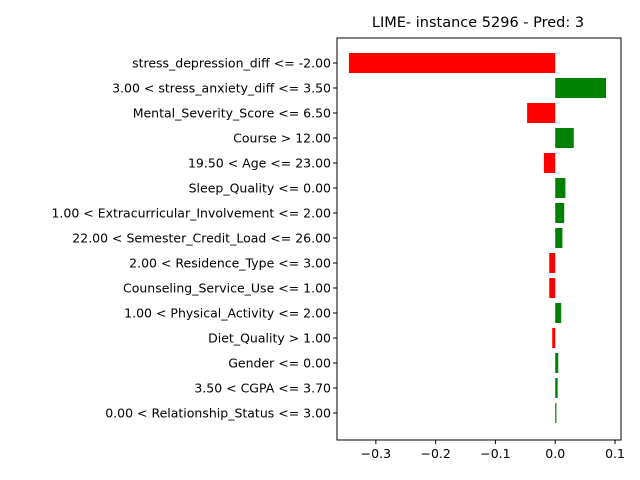  I want to click on x-axis: −0.3 −0.2 −0.1 0.0 0.1, so click(493, 450).